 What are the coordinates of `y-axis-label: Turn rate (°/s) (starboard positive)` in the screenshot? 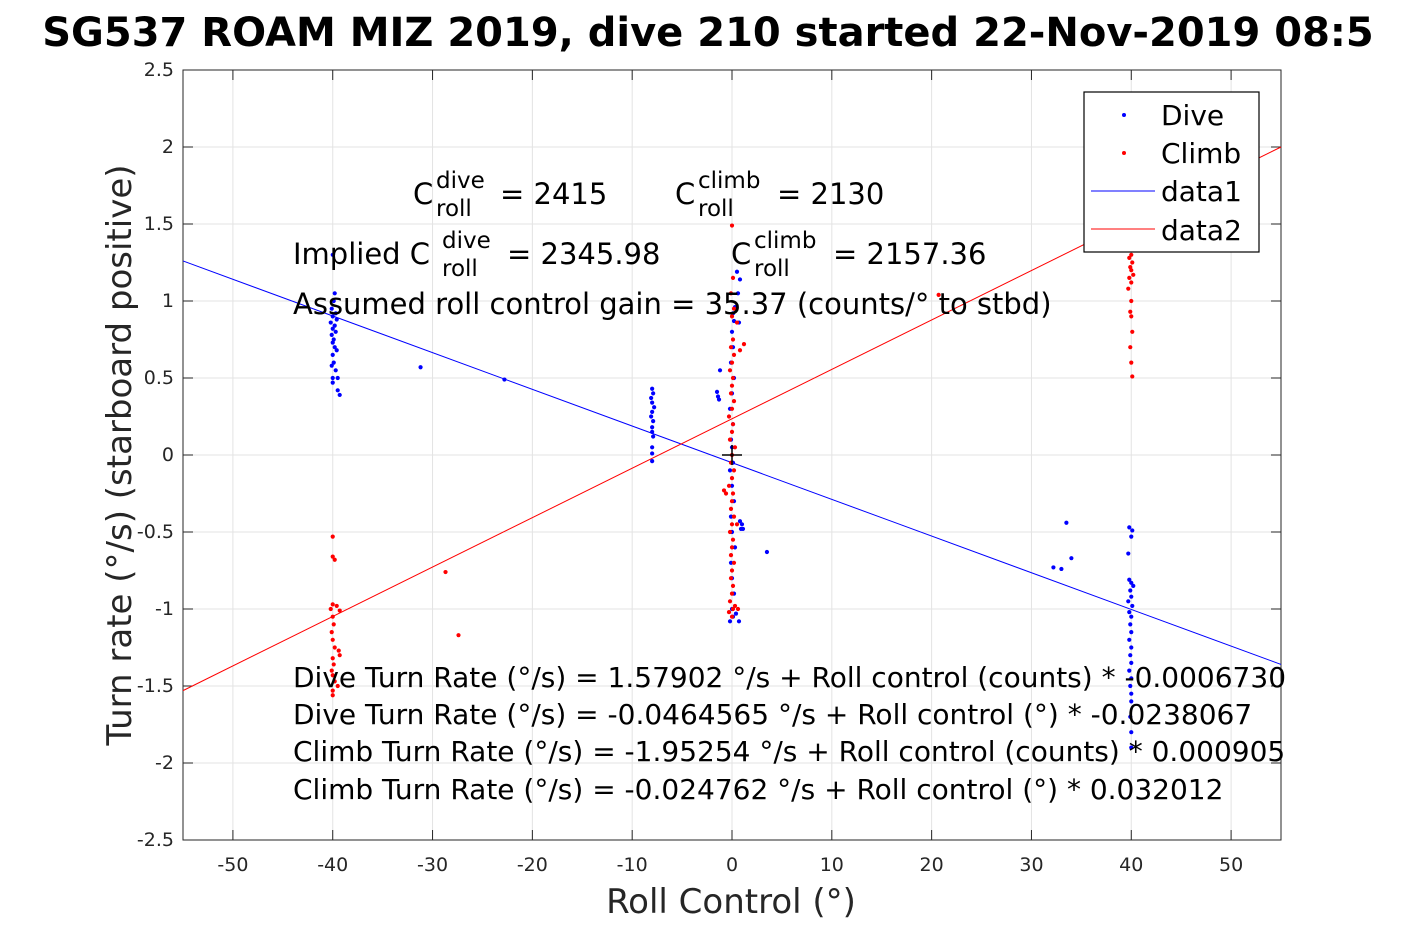 It's located at (120, 455).